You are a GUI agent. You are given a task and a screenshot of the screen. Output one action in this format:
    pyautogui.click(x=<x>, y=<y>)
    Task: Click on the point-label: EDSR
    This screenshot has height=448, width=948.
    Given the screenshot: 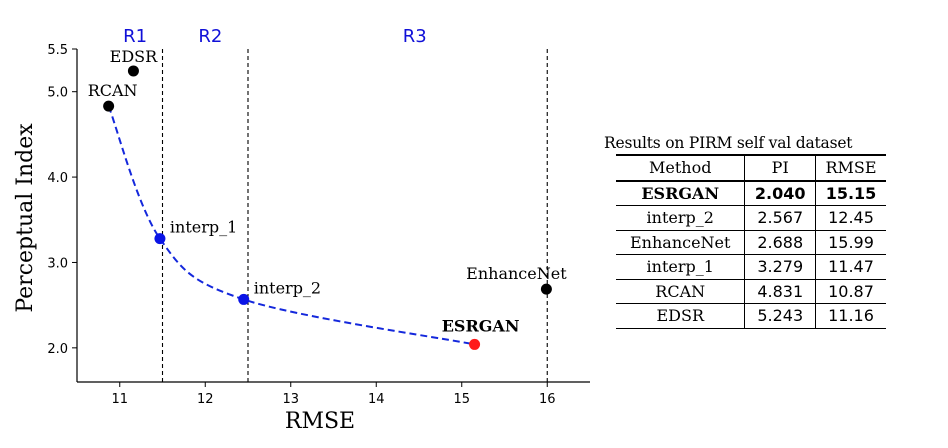 What is the action you would take?
    pyautogui.click(x=134, y=56)
    